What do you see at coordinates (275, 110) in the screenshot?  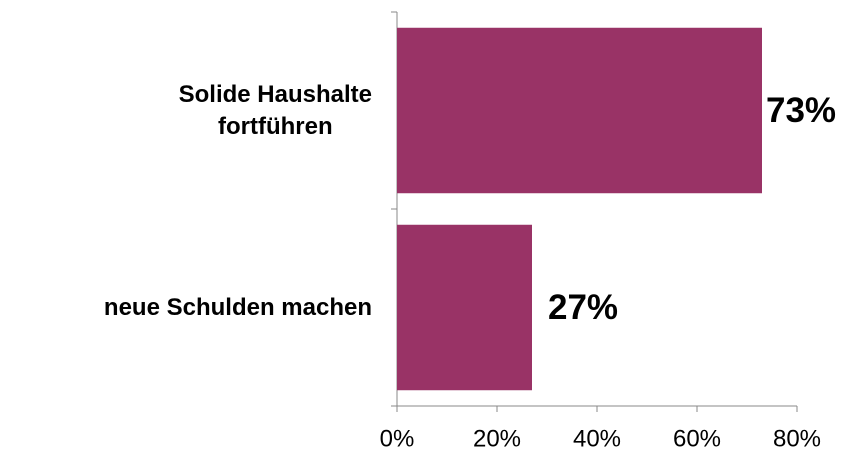 I see `category-label: Solide Haushalte fortführen` at bounding box center [275, 110].